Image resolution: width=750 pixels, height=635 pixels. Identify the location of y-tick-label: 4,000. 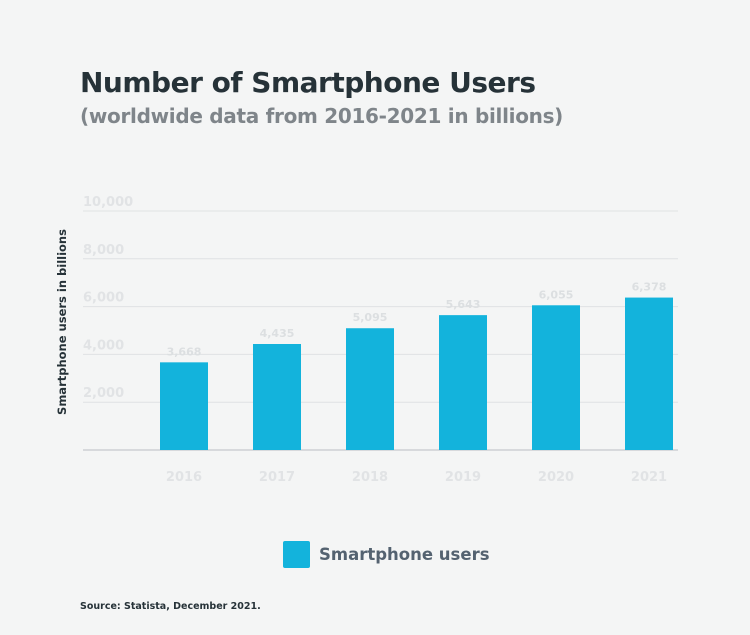
(103, 345).